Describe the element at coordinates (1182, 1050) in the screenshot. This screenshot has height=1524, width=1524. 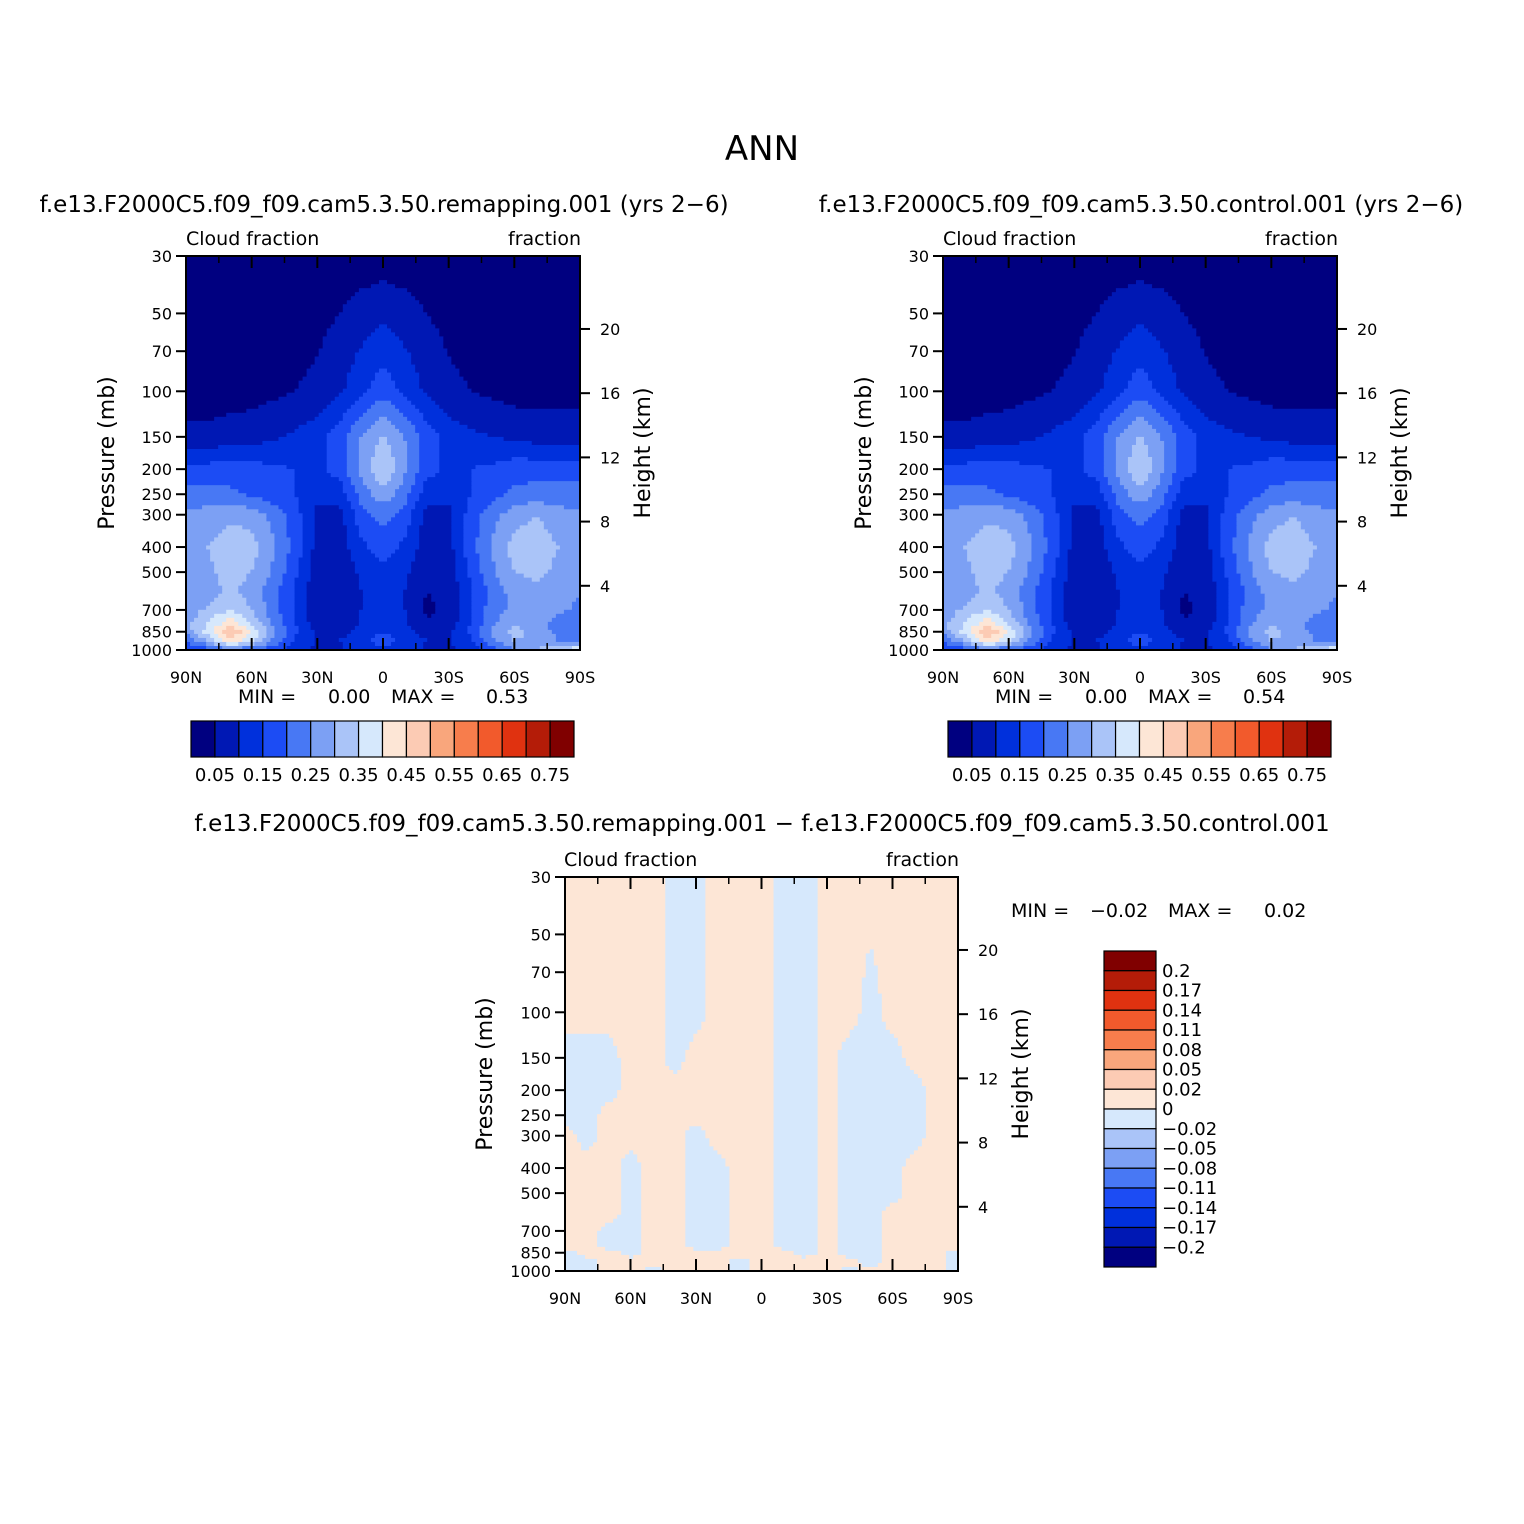
I see `colorbar-label: 0.08` at that location.